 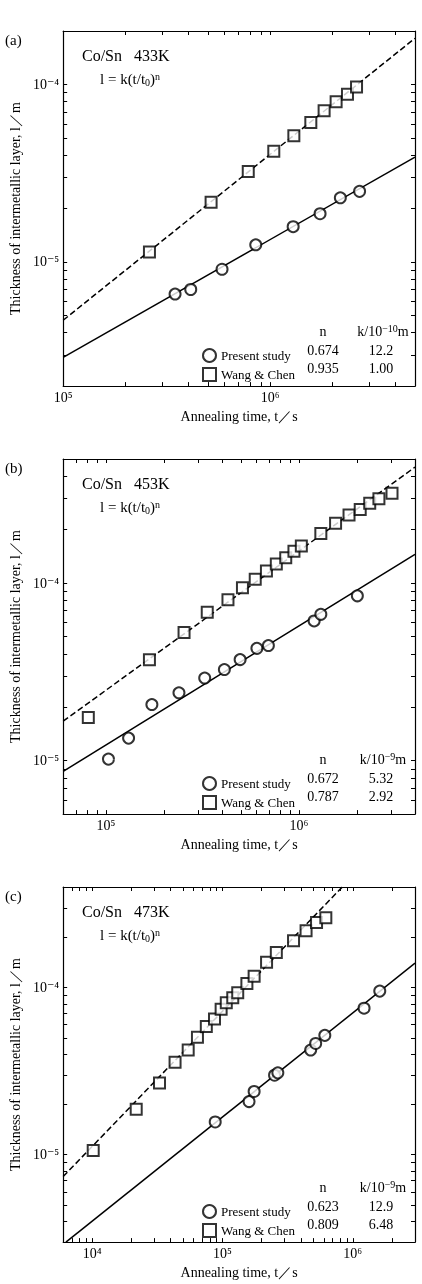 What do you see at coordinates (14, 468) in the screenshot?
I see `chart-title: (b)` at bounding box center [14, 468].